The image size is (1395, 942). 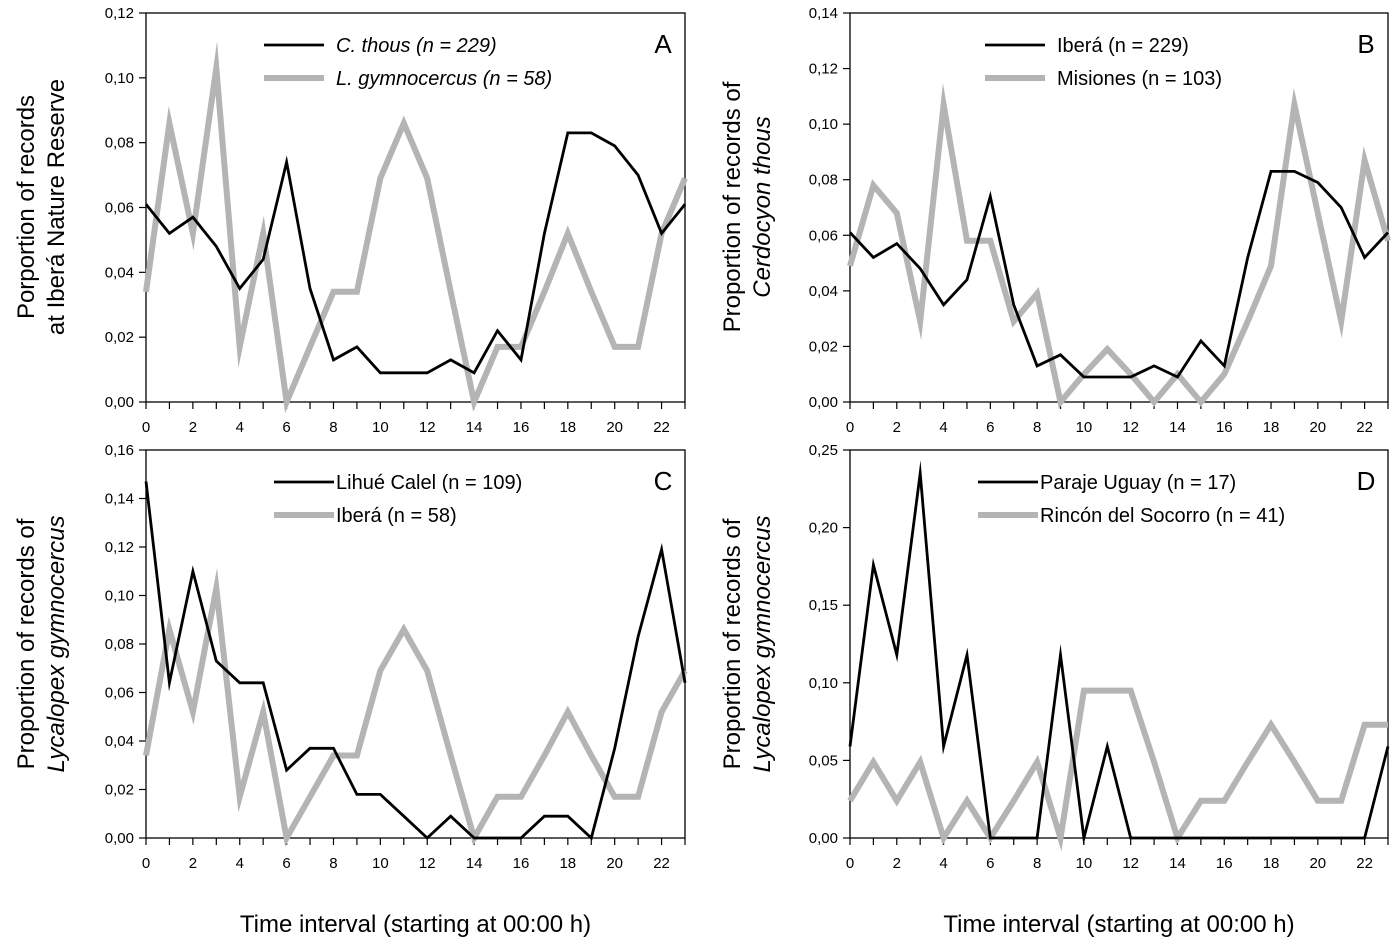 I want to click on panel-label: B, so click(x=1365, y=44).